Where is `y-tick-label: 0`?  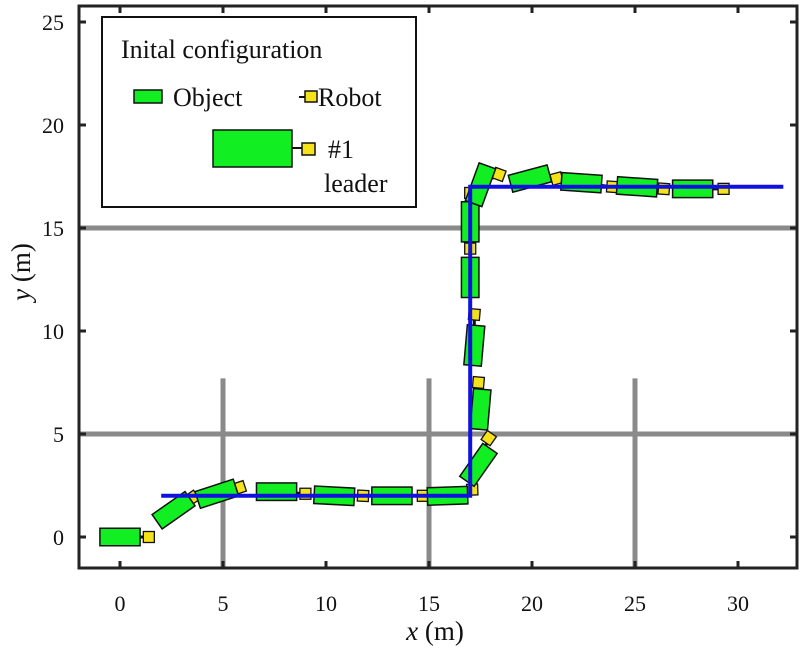 y-tick-label: 0 is located at coordinates (58, 537).